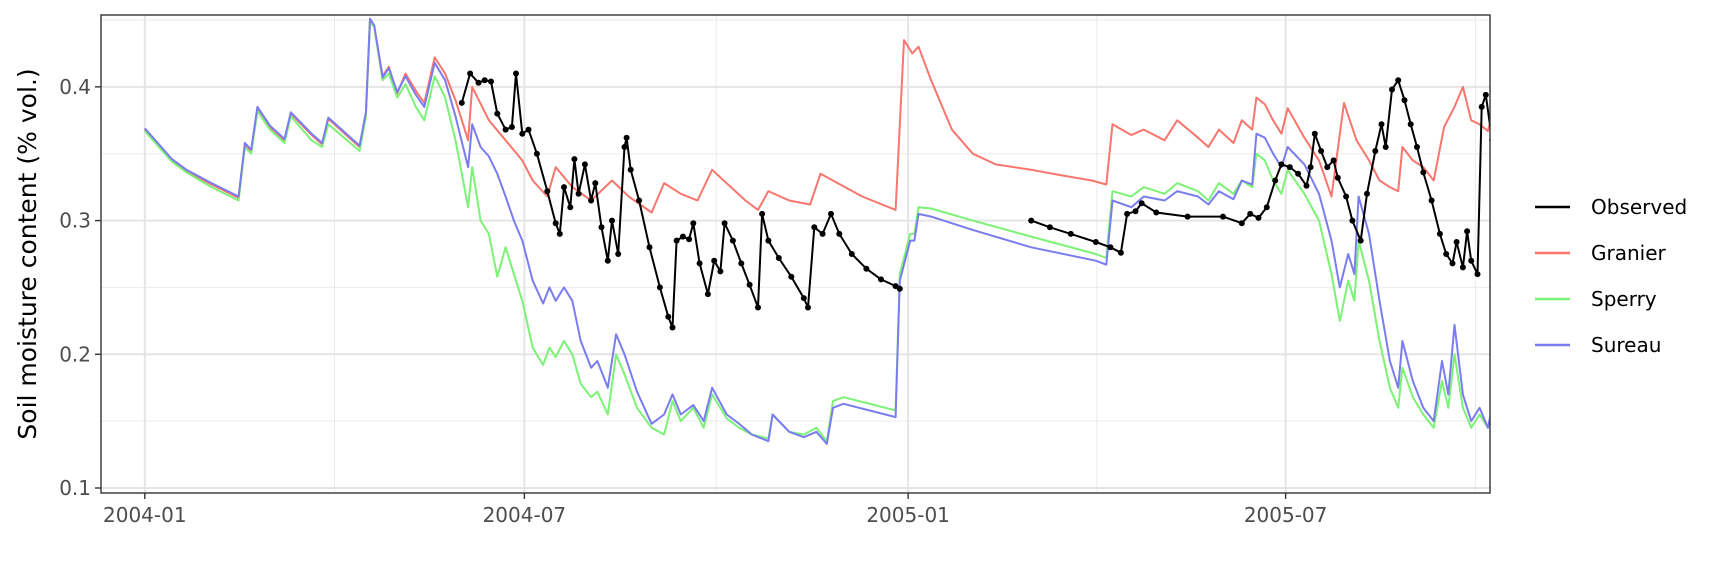 The width and height of the screenshot is (1728, 576). I want to click on y-axis-title: Soil moisture content (% vol.), so click(27, 253).